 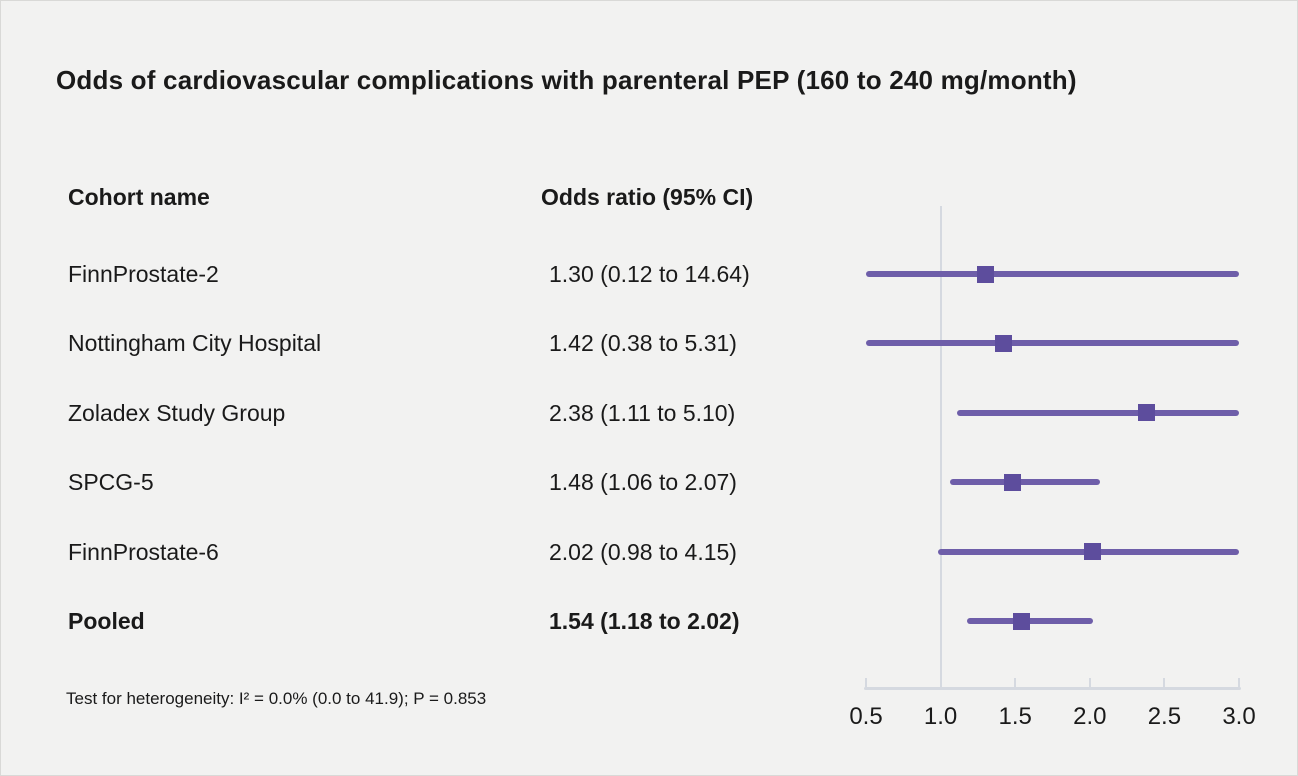 I want to click on cohort-label: SPCG-5, so click(x=111, y=482).